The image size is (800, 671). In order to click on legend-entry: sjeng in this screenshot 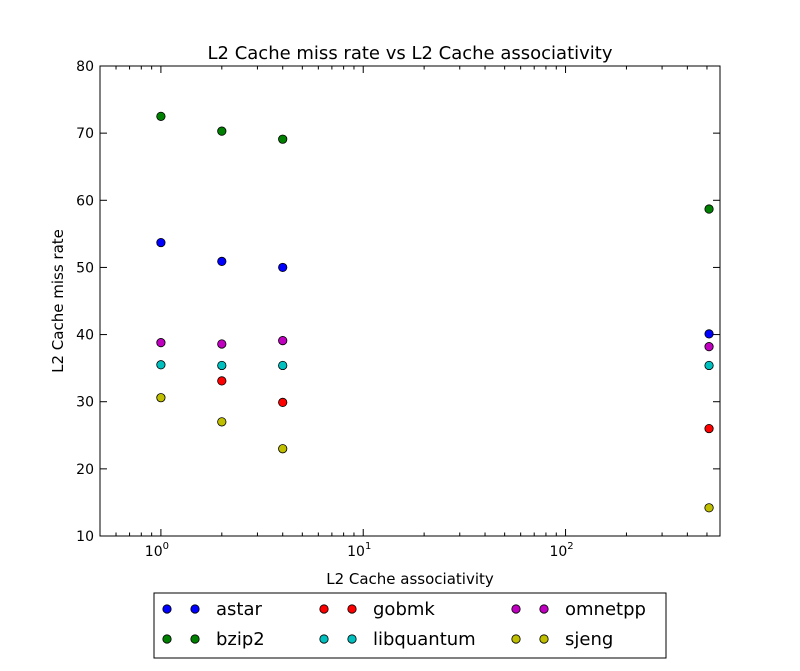, I will do `click(562, 639)`.